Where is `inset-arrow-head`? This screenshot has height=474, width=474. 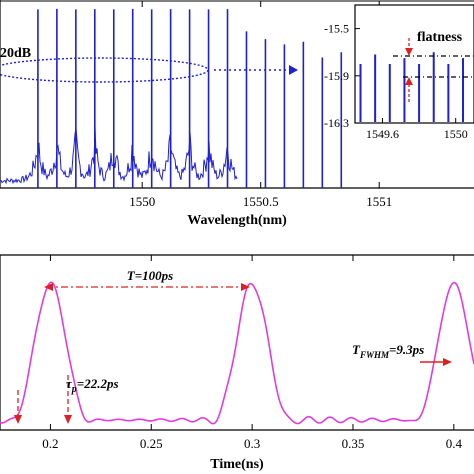
inset-arrow-head is located at coordinates (293, 70).